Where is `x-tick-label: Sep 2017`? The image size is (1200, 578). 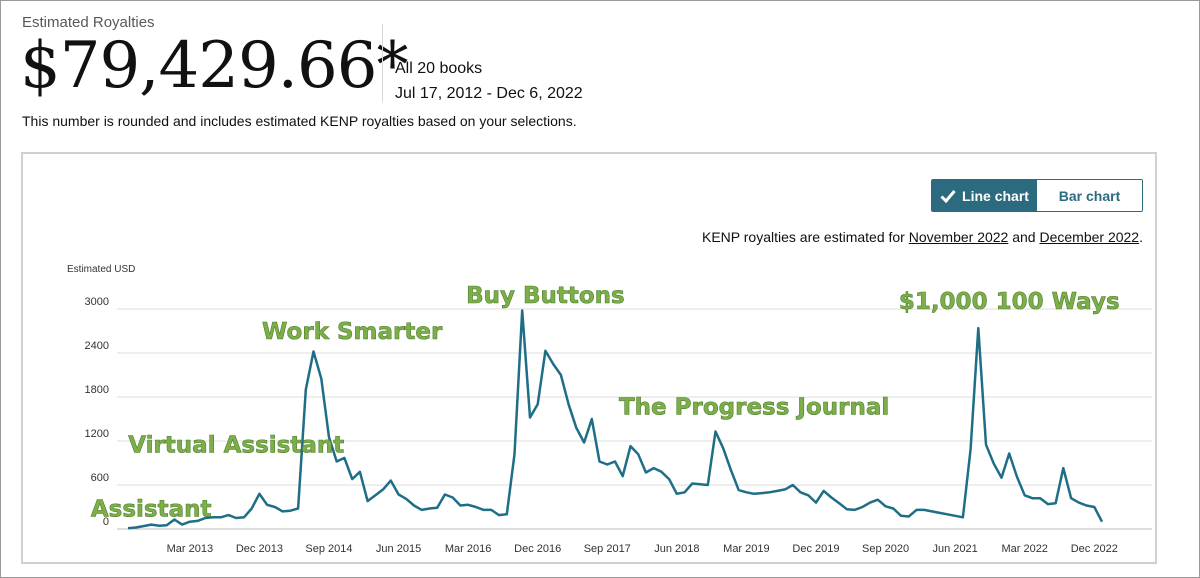
x-tick-label: Sep 2017 is located at coordinates (607, 549).